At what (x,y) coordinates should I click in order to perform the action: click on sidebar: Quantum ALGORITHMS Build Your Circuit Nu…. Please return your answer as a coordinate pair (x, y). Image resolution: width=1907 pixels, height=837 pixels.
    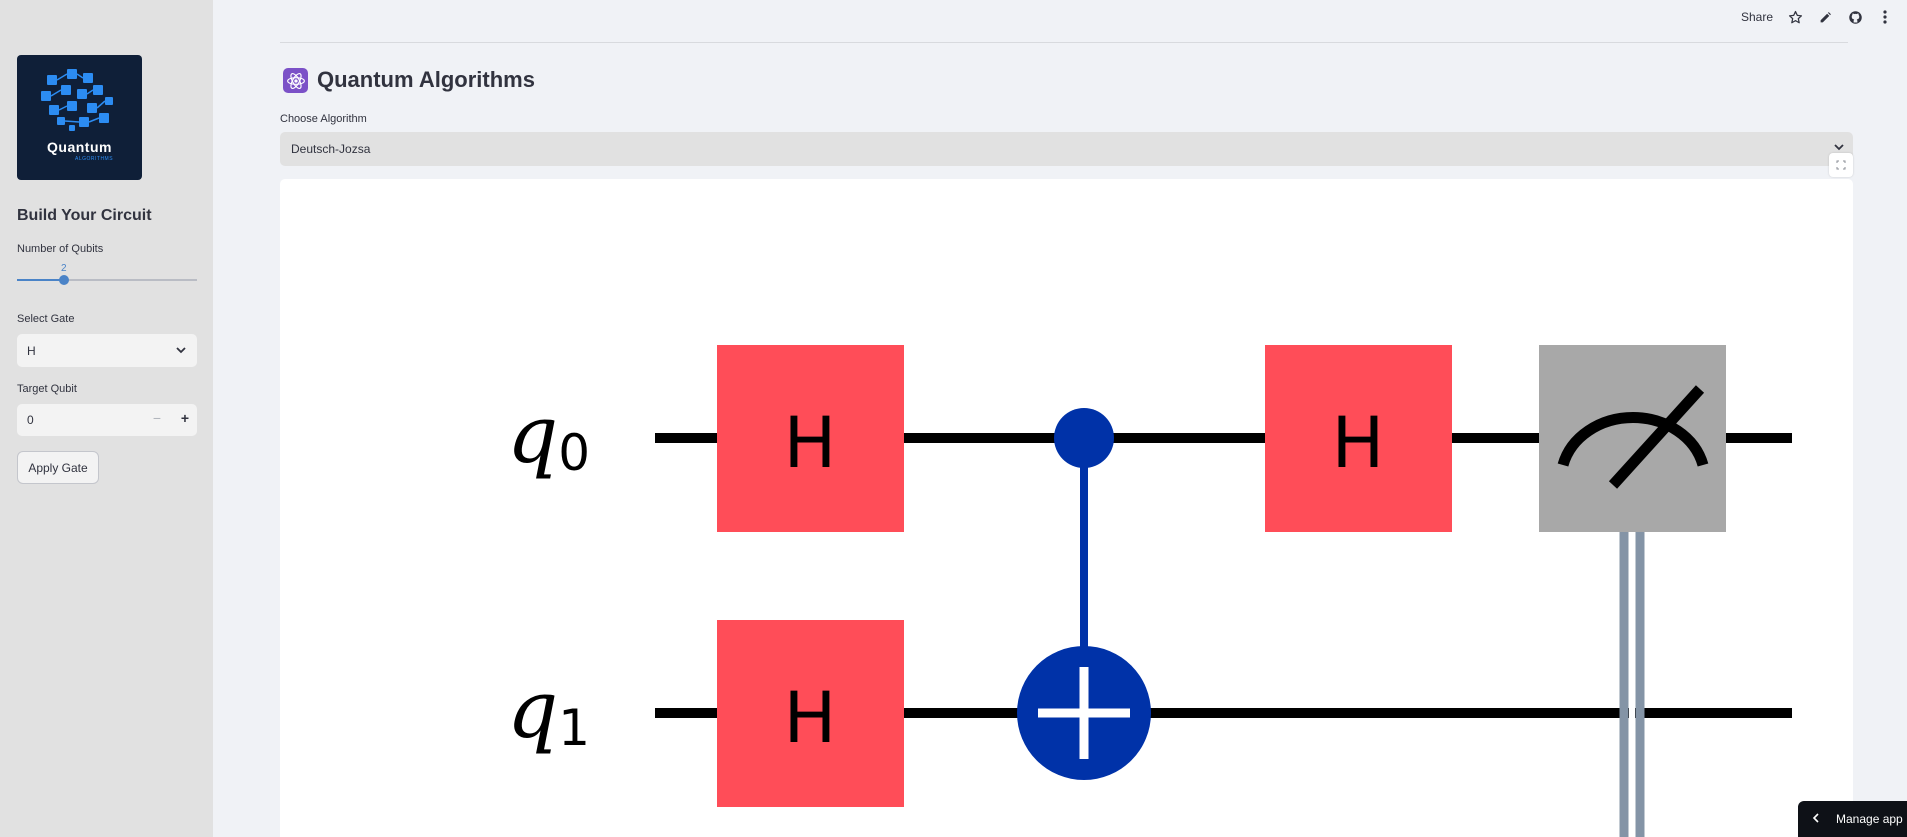
    Looking at the image, I should click on (106, 418).